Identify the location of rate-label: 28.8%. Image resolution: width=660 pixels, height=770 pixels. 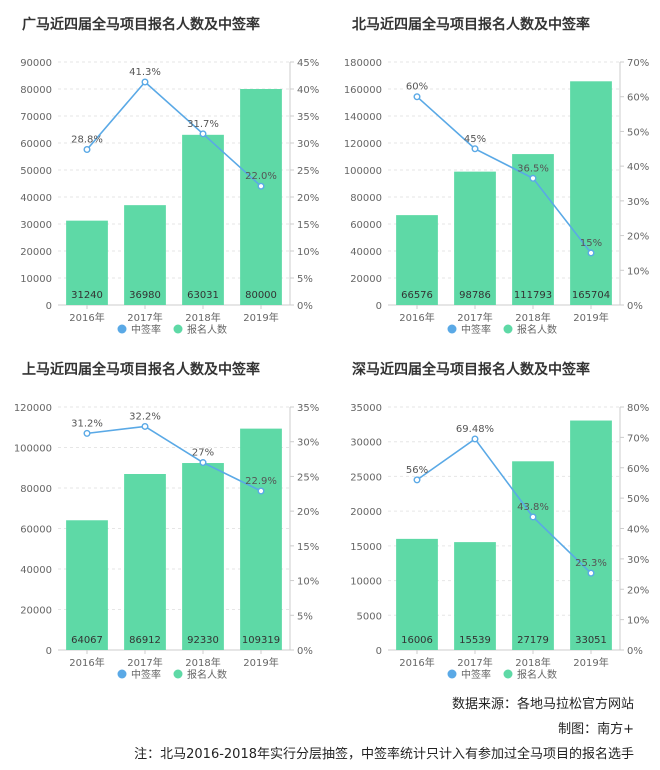
(87, 139).